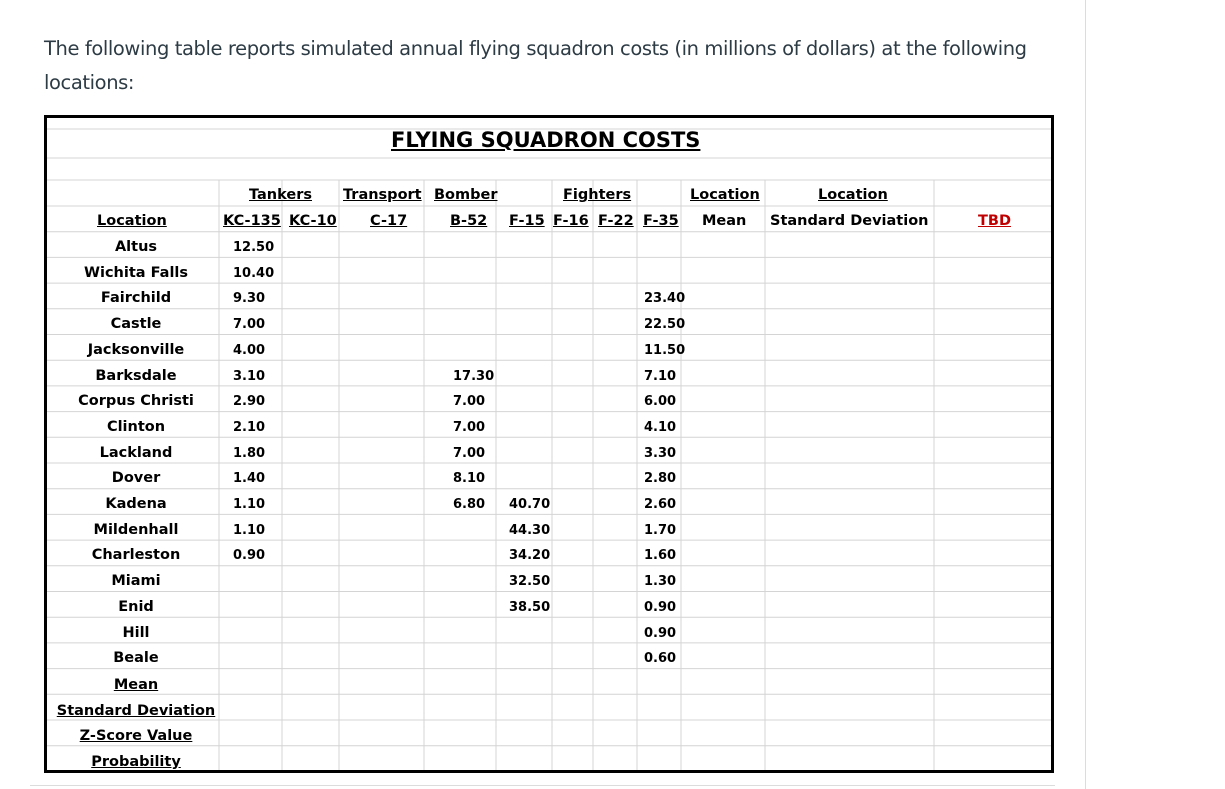 The height and width of the screenshot is (789, 1225). What do you see at coordinates (249, 402) in the screenshot?
I see `cell-kc135: 2.90` at bounding box center [249, 402].